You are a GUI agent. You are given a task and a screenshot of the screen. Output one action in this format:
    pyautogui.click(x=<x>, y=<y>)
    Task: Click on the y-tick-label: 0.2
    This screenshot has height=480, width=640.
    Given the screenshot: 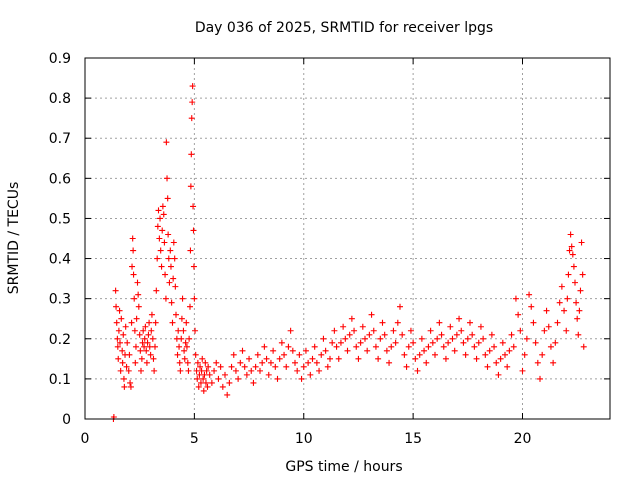 What is the action you would take?
    pyautogui.click(x=60, y=340)
    